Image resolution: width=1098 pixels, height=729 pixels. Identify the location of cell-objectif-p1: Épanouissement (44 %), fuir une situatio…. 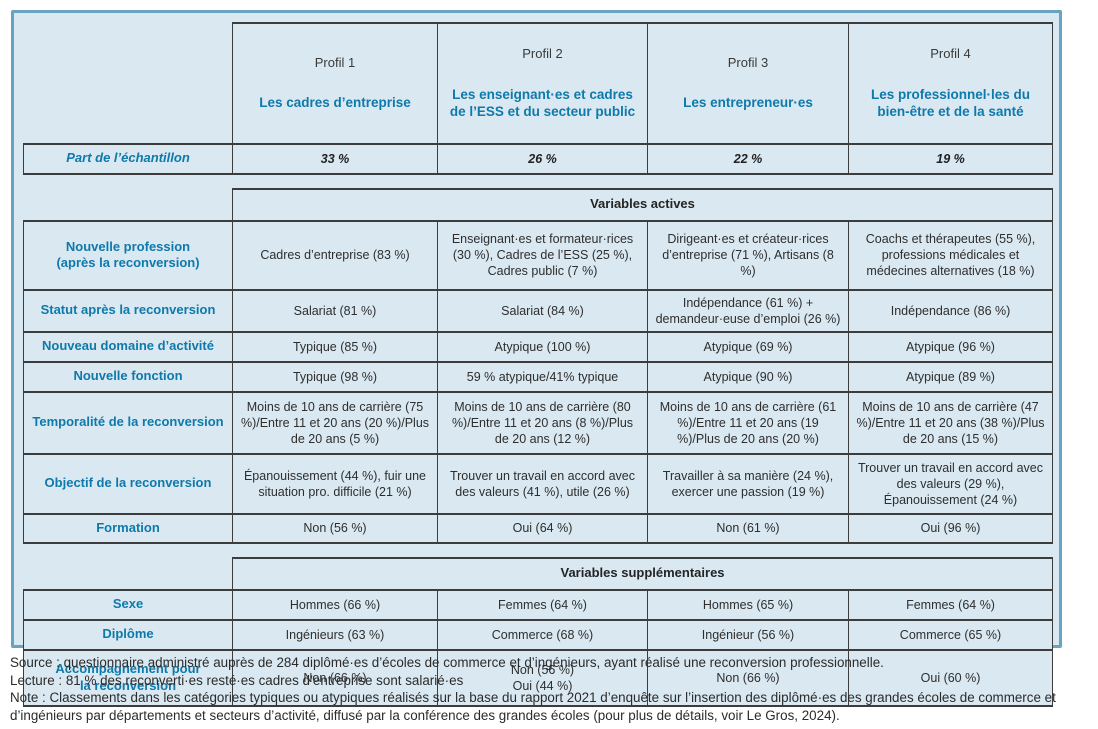
(335, 483).